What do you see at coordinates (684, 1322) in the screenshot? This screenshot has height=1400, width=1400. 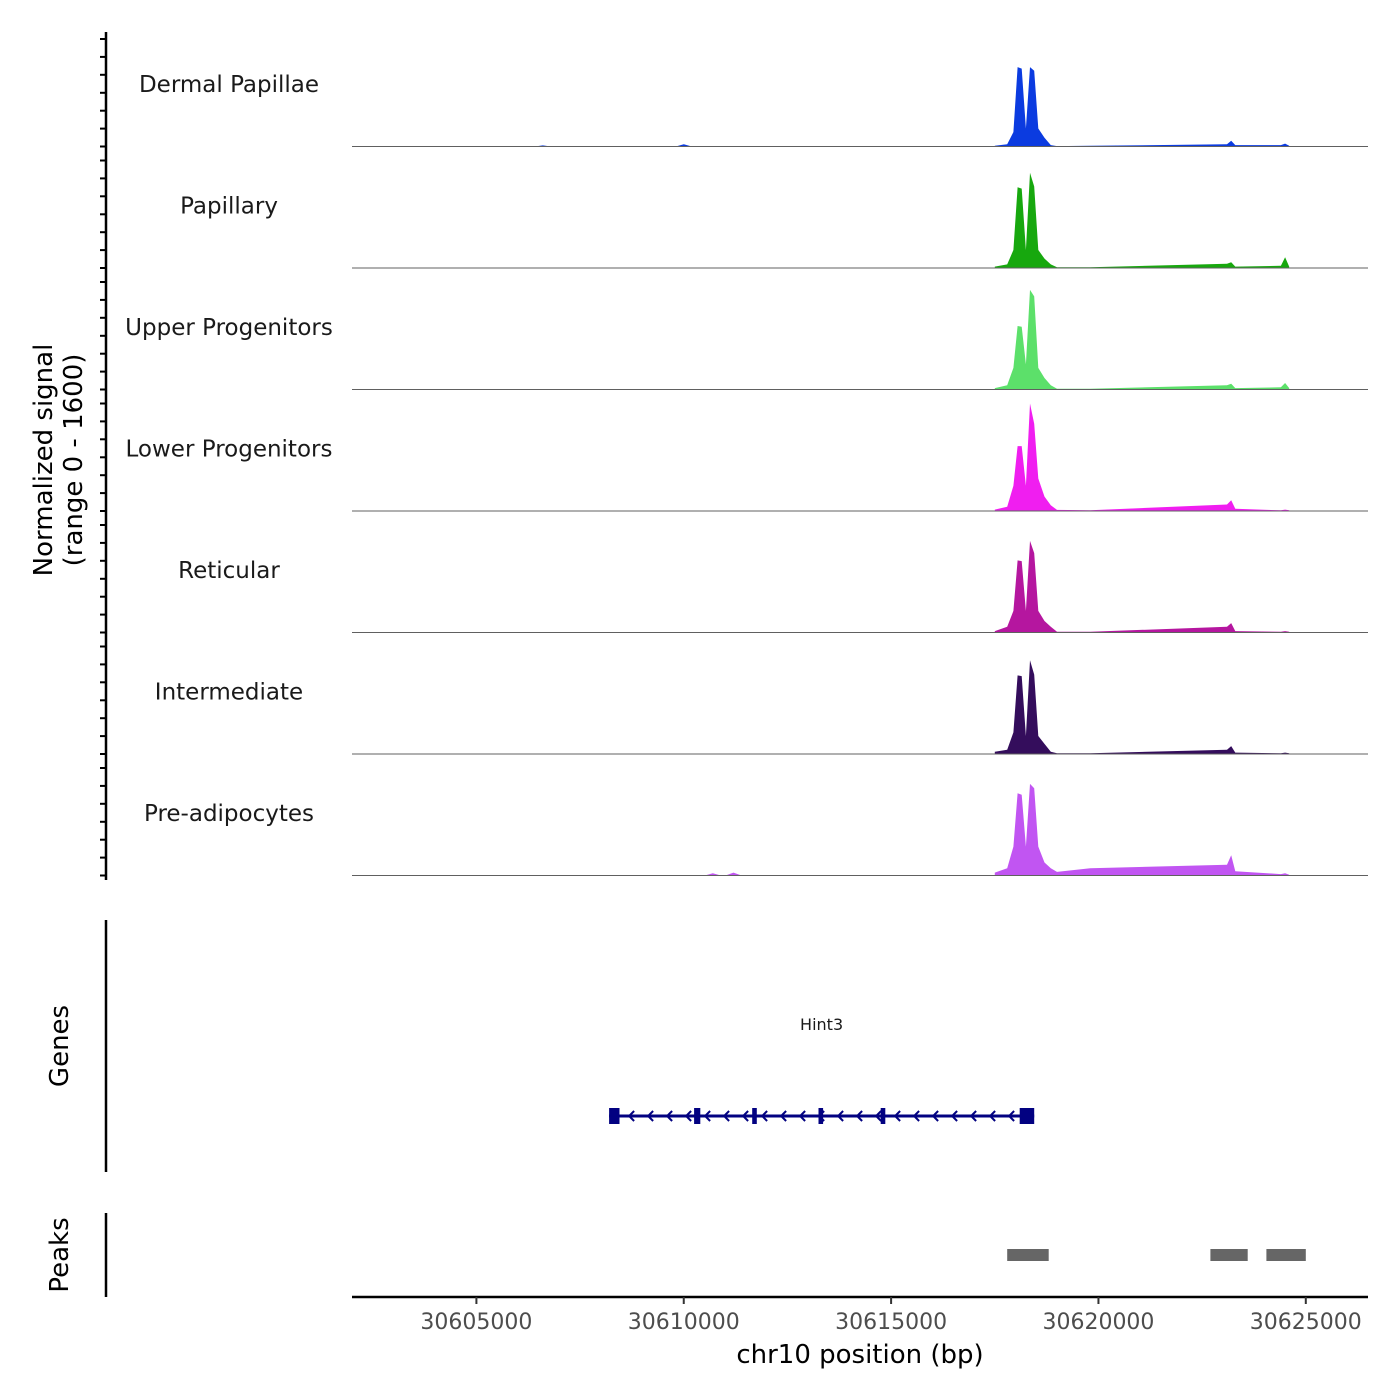 I see `x-tick-label: 30610000` at bounding box center [684, 1322].